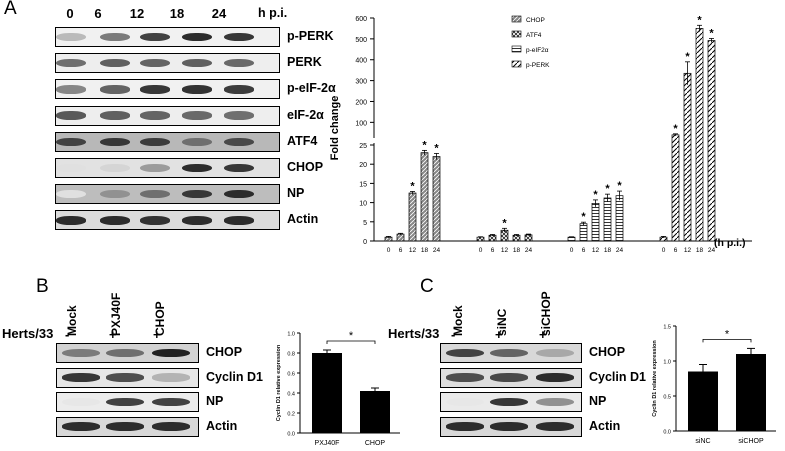 The width and height of the screenshot is (785, 451). Describe the element at coordinates (10, 9) in the screenshot. I see `panel-letter-a: A` at that location.